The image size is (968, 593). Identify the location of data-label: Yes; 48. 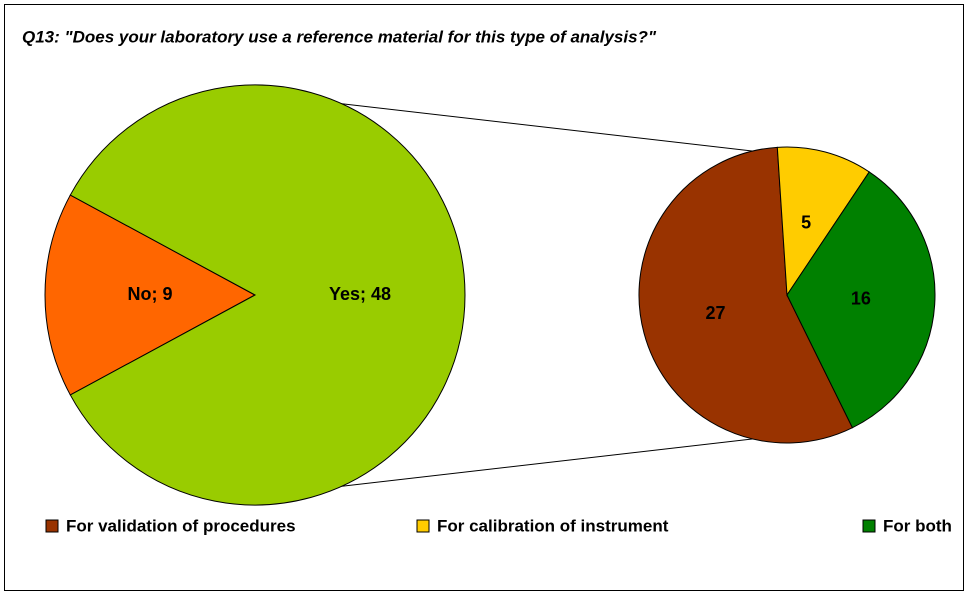
(360, 294).